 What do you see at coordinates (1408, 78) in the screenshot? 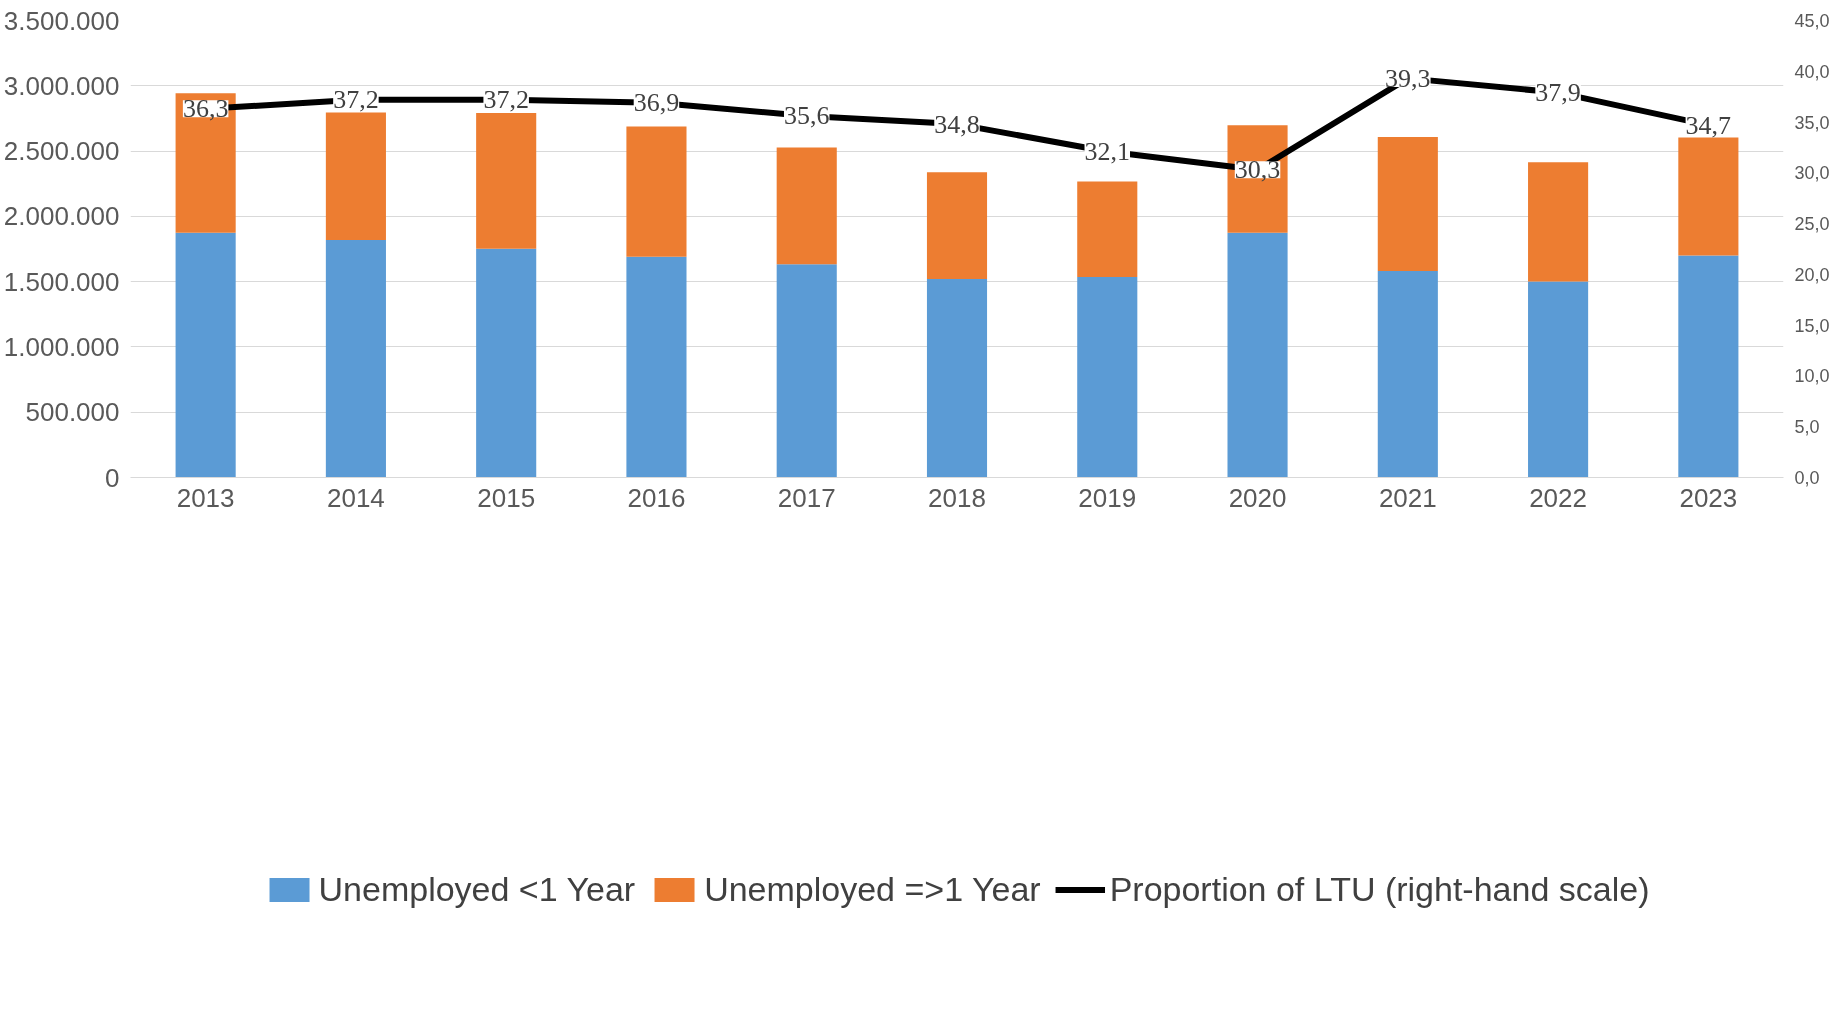
I see `data-label: 39,3` at bounding box center [1408, 78].